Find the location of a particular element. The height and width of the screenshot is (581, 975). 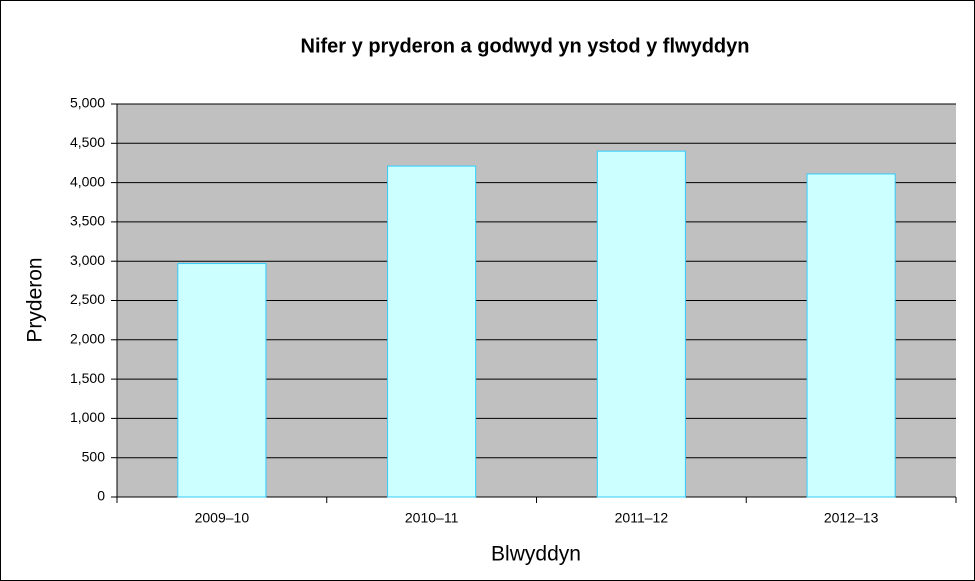

y-tick-label: 2,500 is located at coordinates (87, 299).